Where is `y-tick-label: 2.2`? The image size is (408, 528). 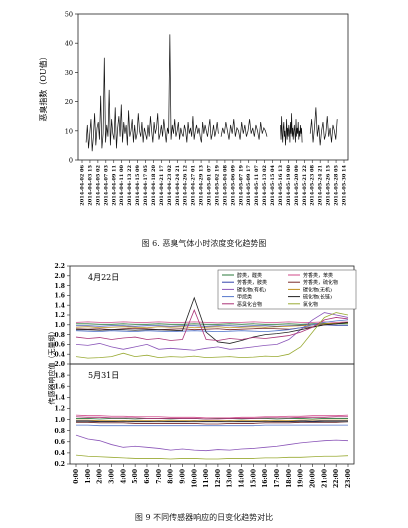 y-tick-label: 2.2 is located at coordinates (60, 266).